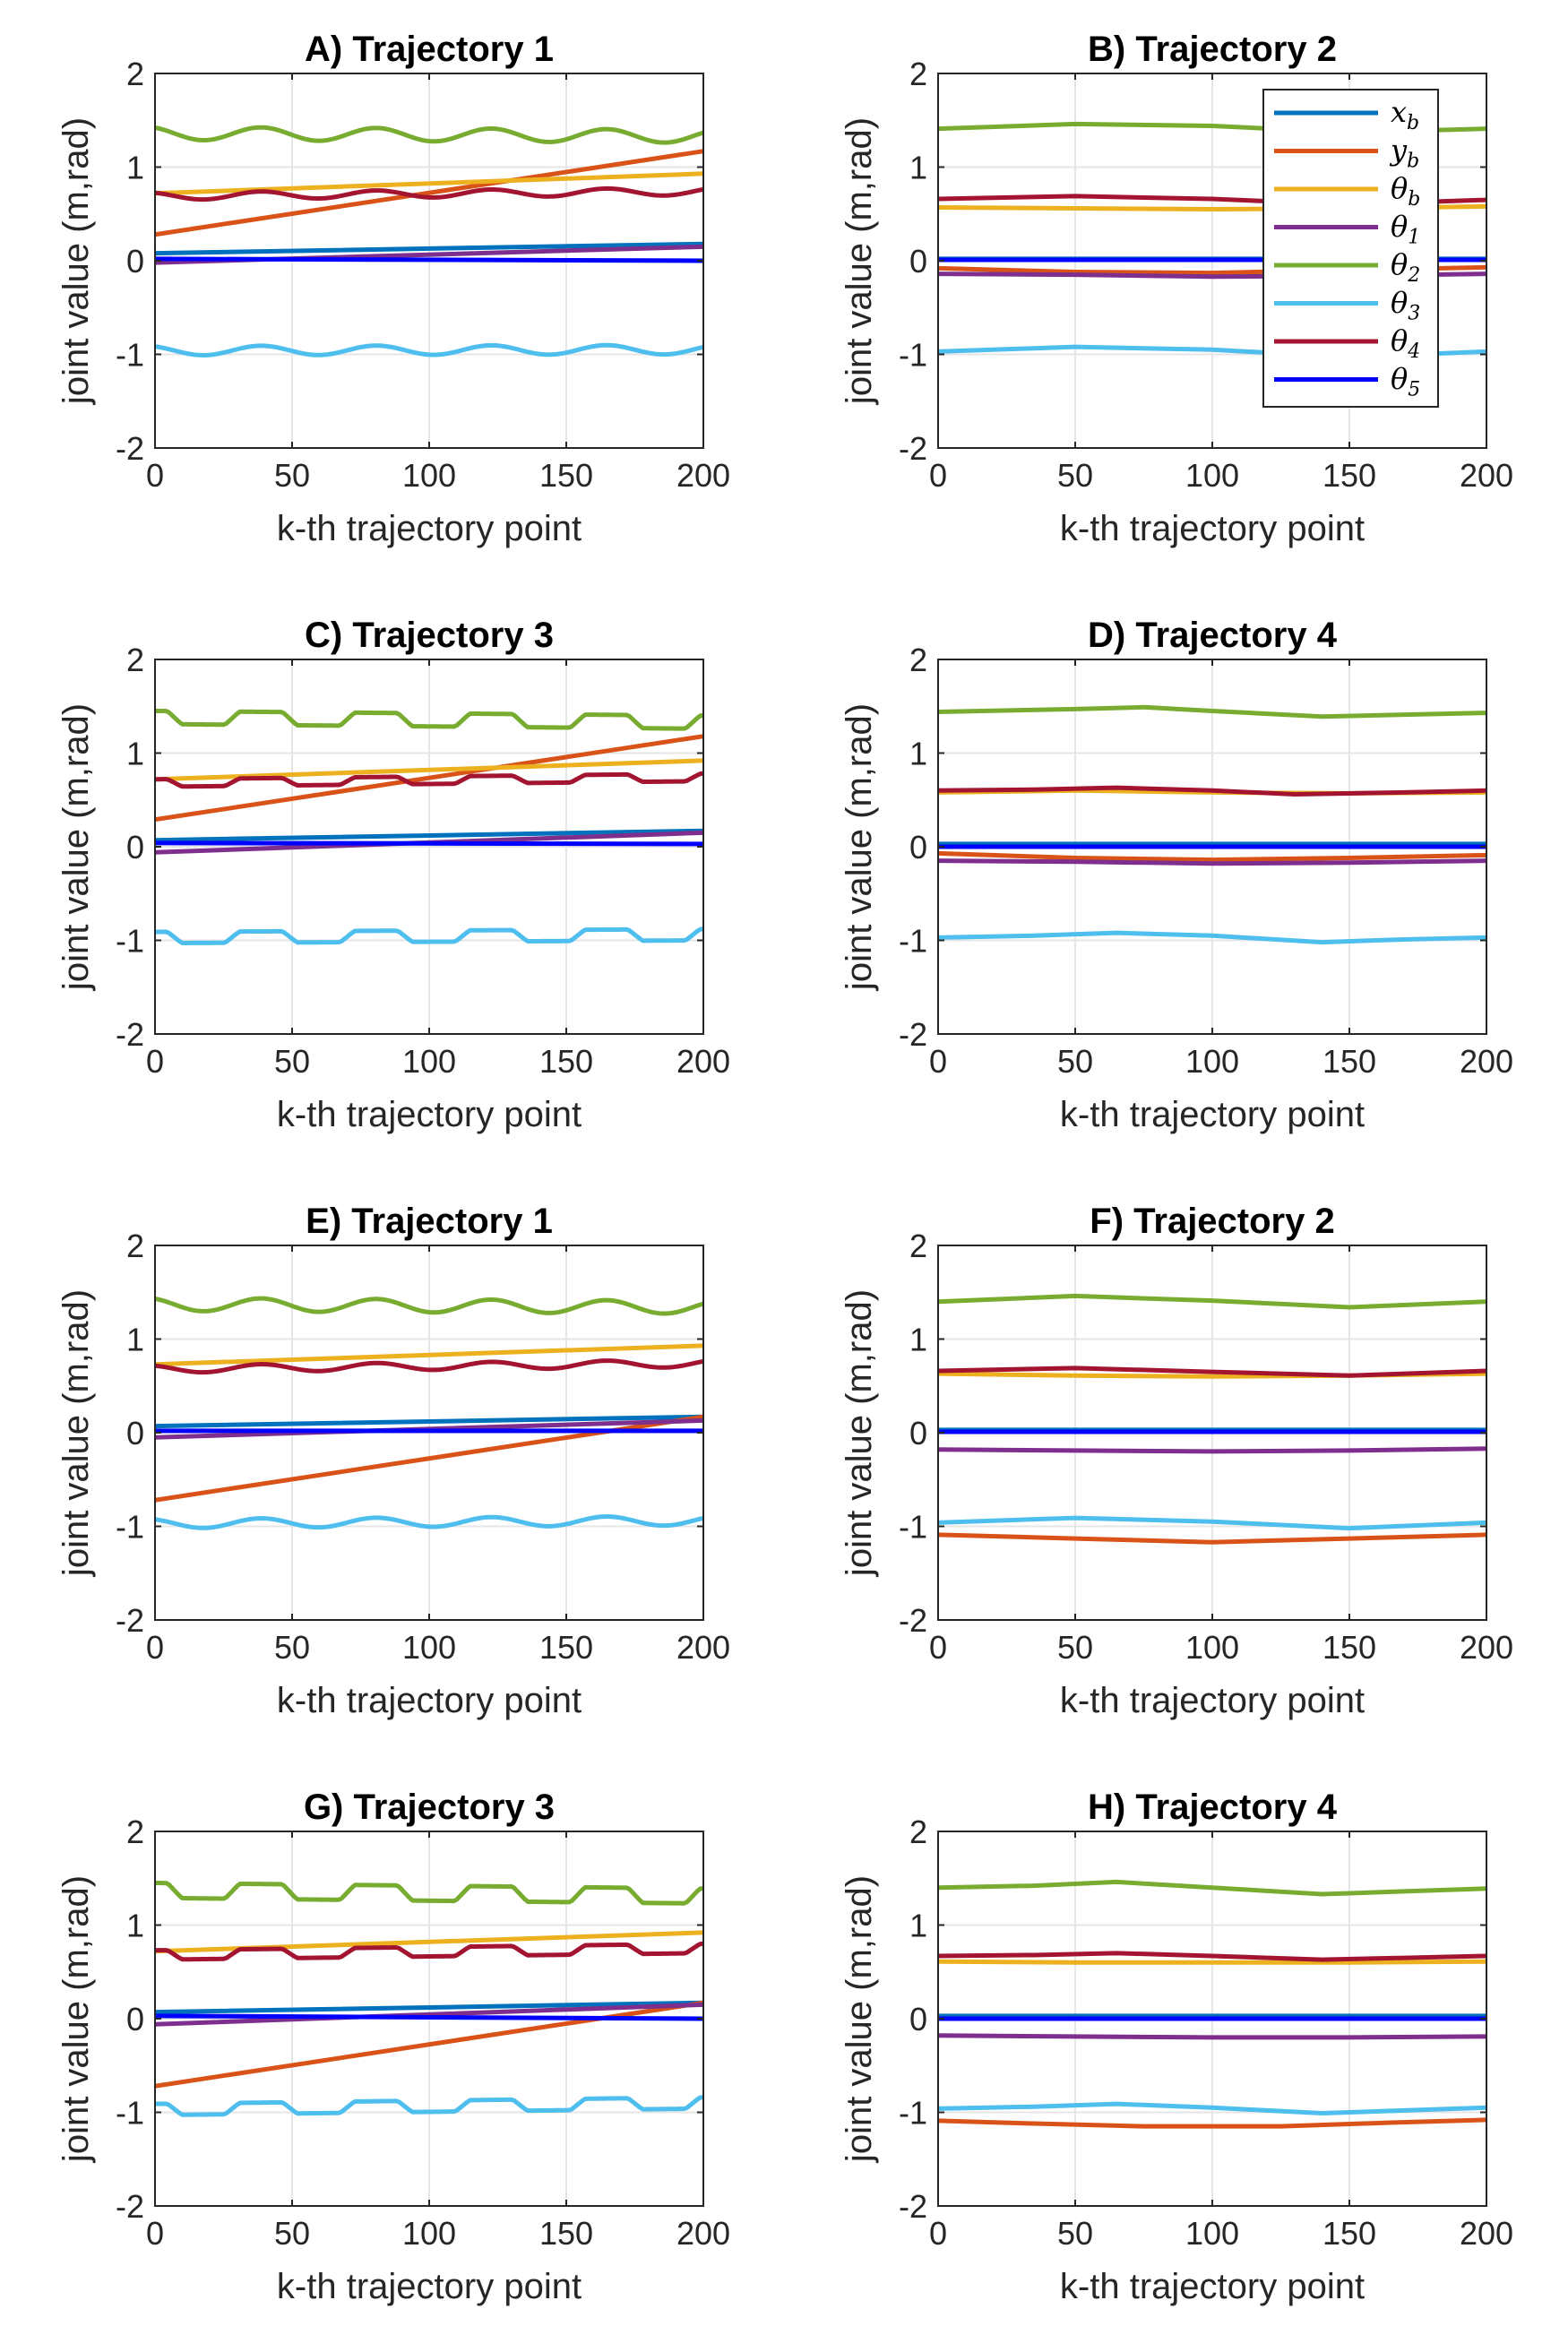 The width and height of the screenshot is (1568, 2352). I want to click on legend-label-theta-b: θb, so click(1405, 191).